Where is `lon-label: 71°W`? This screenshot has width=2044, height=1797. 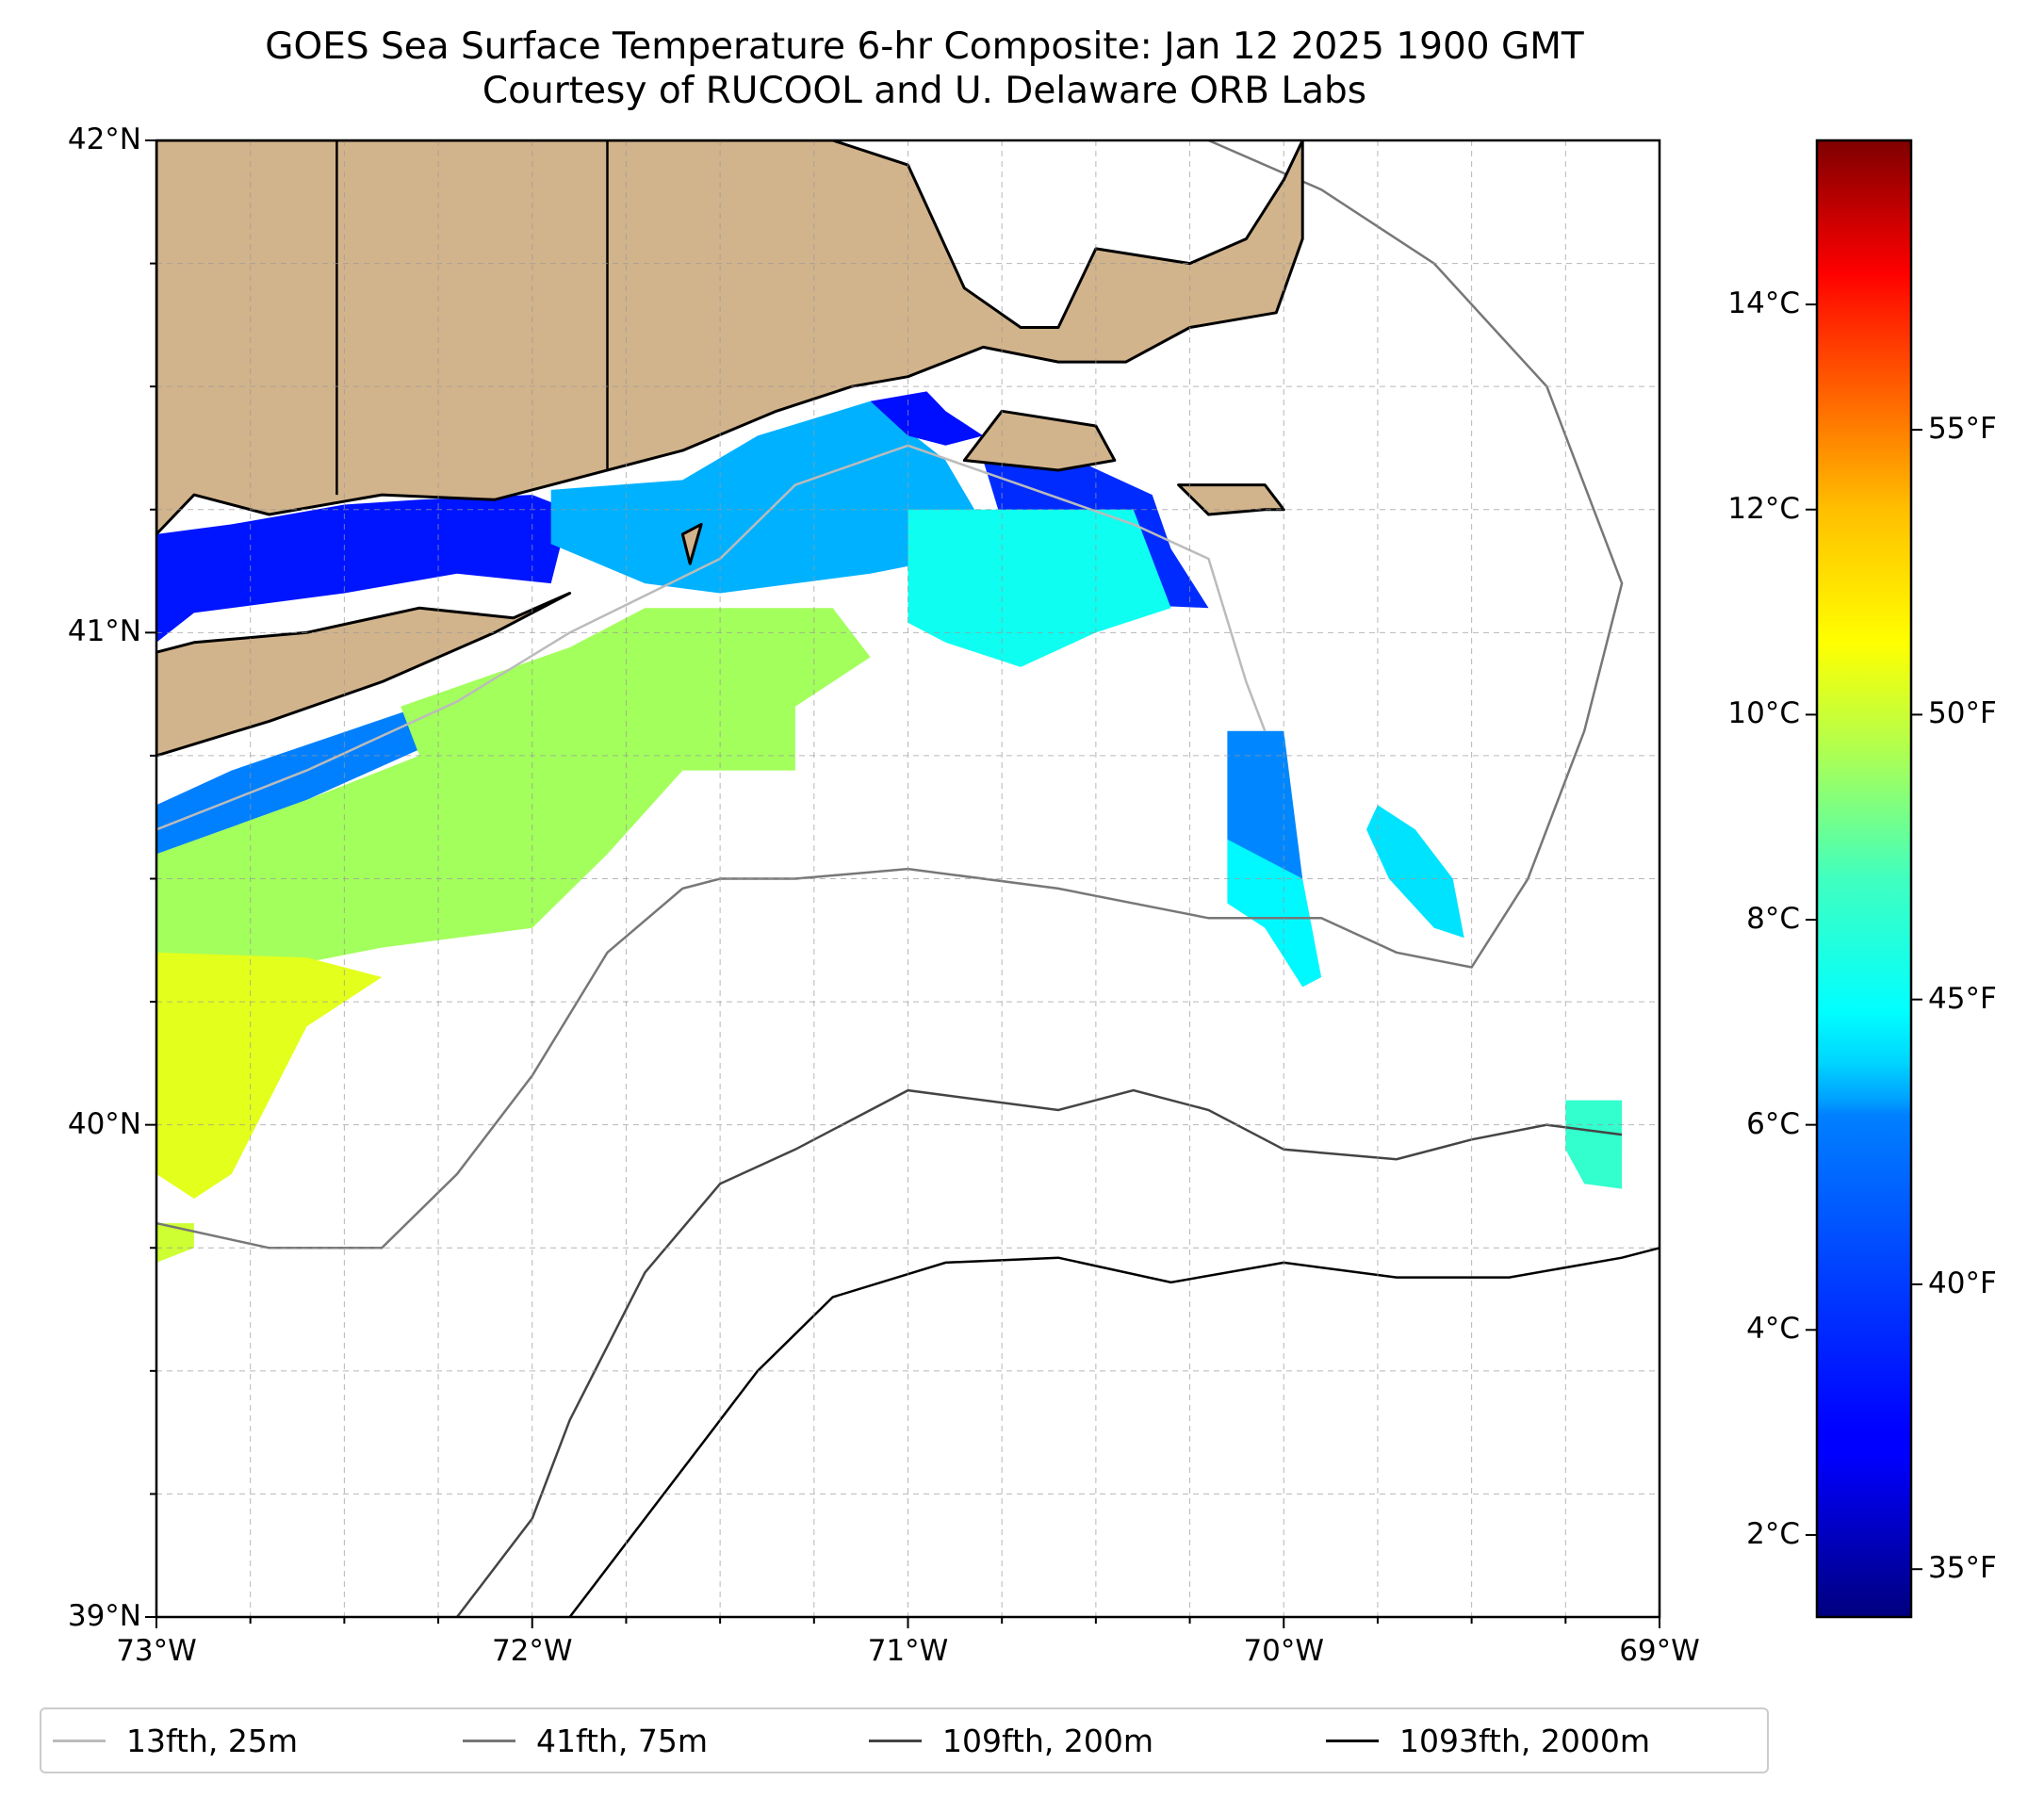
lon-label: 71°W is located at coordinates (908, 1651).